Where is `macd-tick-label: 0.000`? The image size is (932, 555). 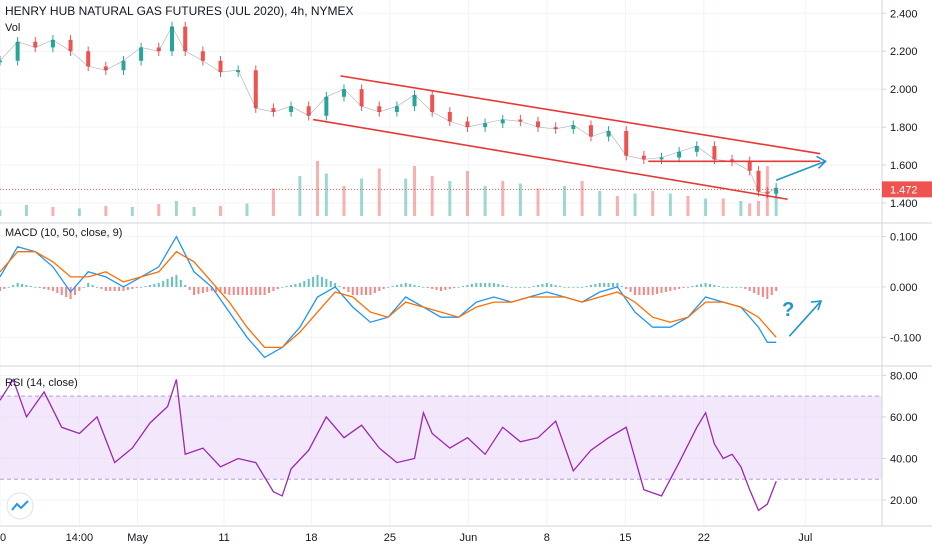
macd-tick-label: 0.000 is located at coordinates (904, 288).